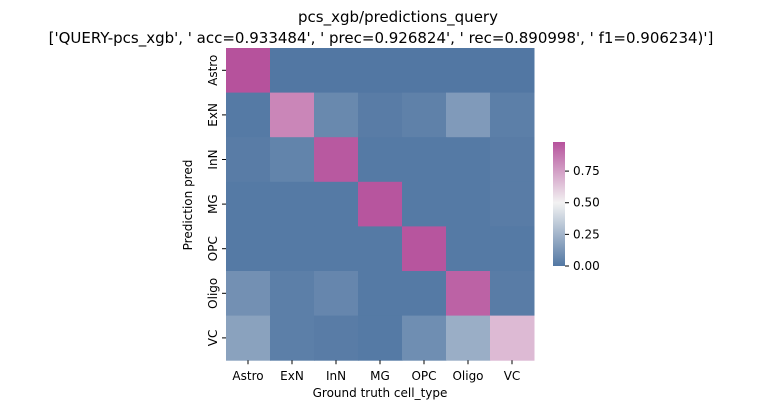 The width and height of the screenshot is (760, 411). Describe the element at coordinates (559, 204) in the screenshot. I see `colorbar` at that location.